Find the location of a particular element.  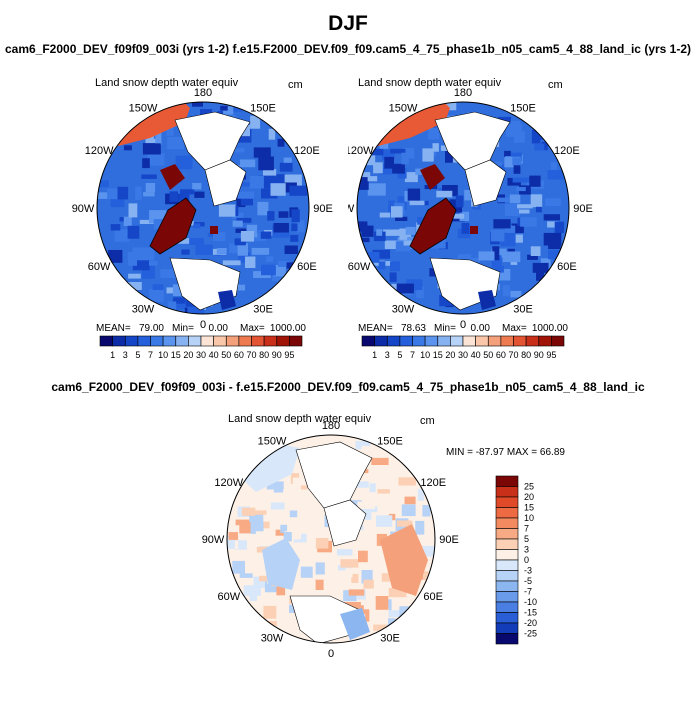

panel-right-mean-label: MEAN= is located at coordinates (375, 328).